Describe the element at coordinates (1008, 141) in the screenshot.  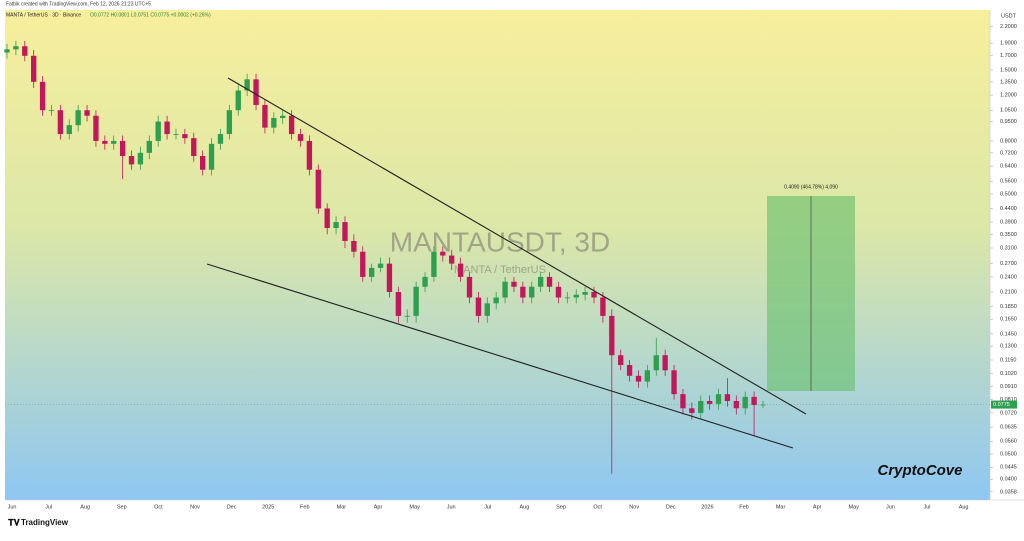
I see `y-tick-label: 0.8000` at that location.